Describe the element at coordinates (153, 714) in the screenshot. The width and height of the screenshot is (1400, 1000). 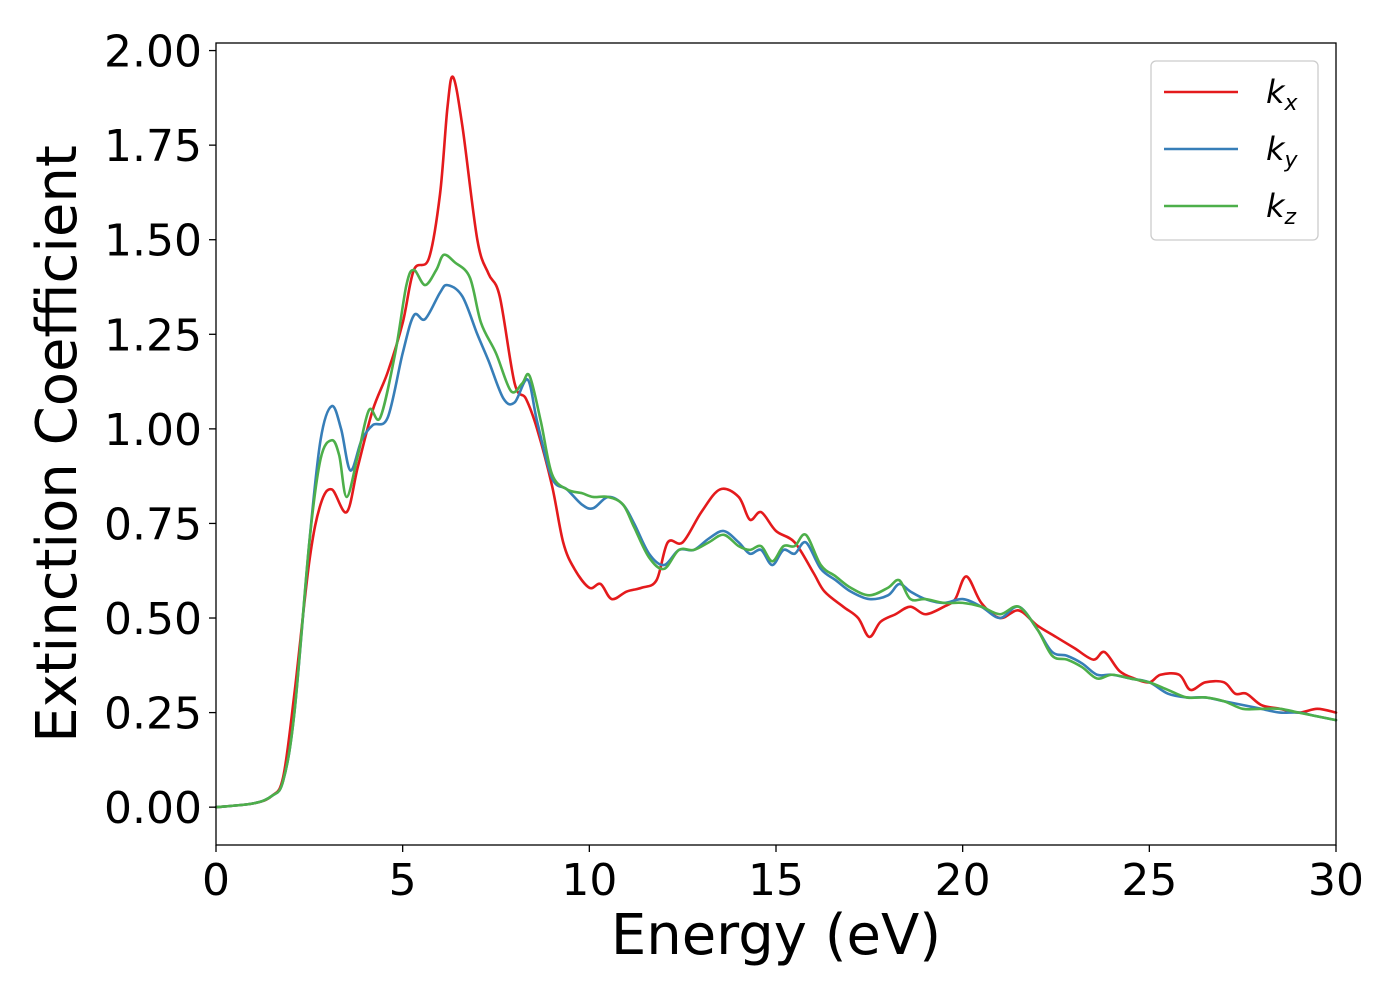
I see `y-tick-label: 0.25` at that location.